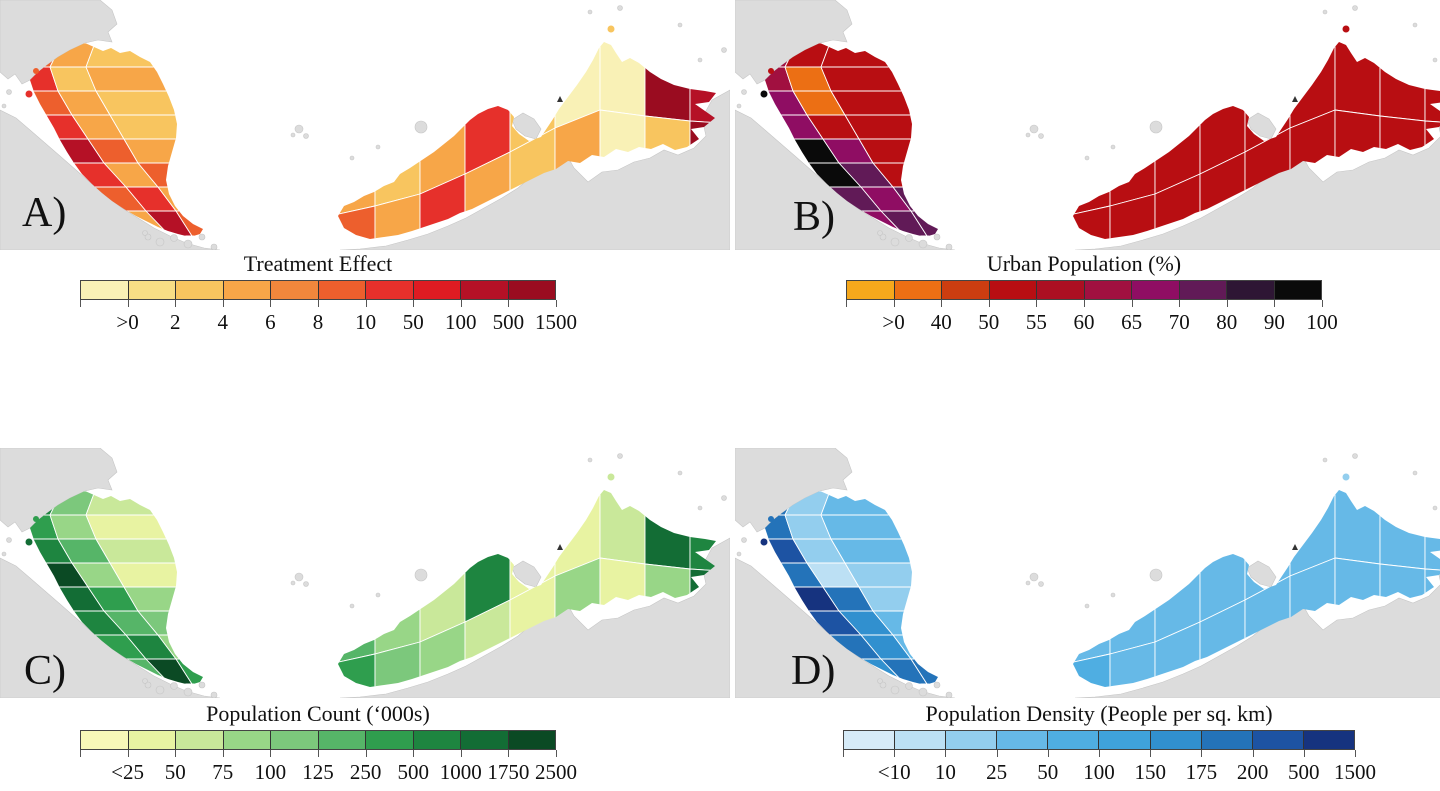  Describe the element at coordinates (318, 290) in the screenshot. I see `colorbar-a` at that location.